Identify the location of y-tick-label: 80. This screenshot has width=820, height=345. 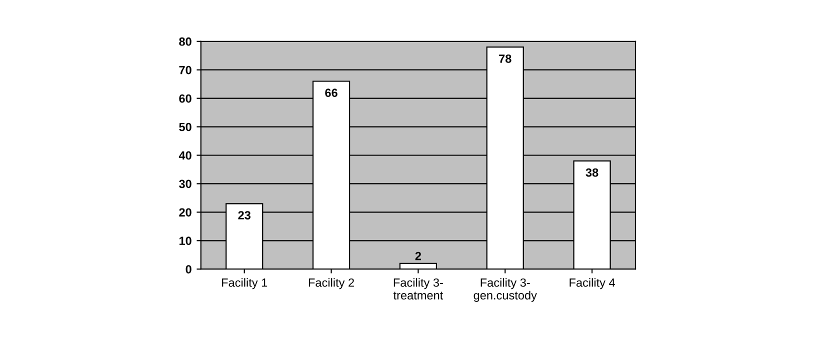
(185, 41).